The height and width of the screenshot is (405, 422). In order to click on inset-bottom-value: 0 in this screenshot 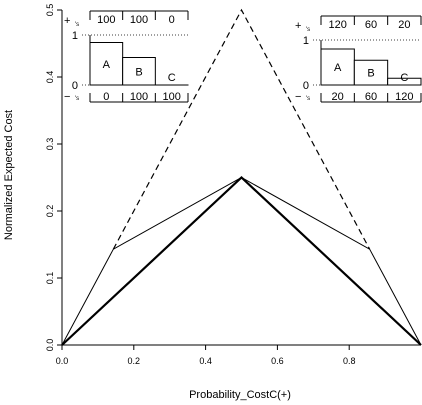, I will do `click(106, 97)`.